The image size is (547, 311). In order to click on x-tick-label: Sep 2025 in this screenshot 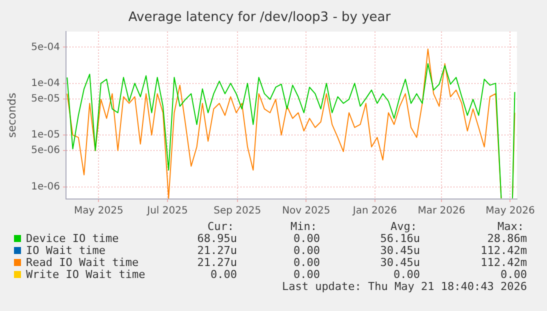, I will do `click(238, 211)`.